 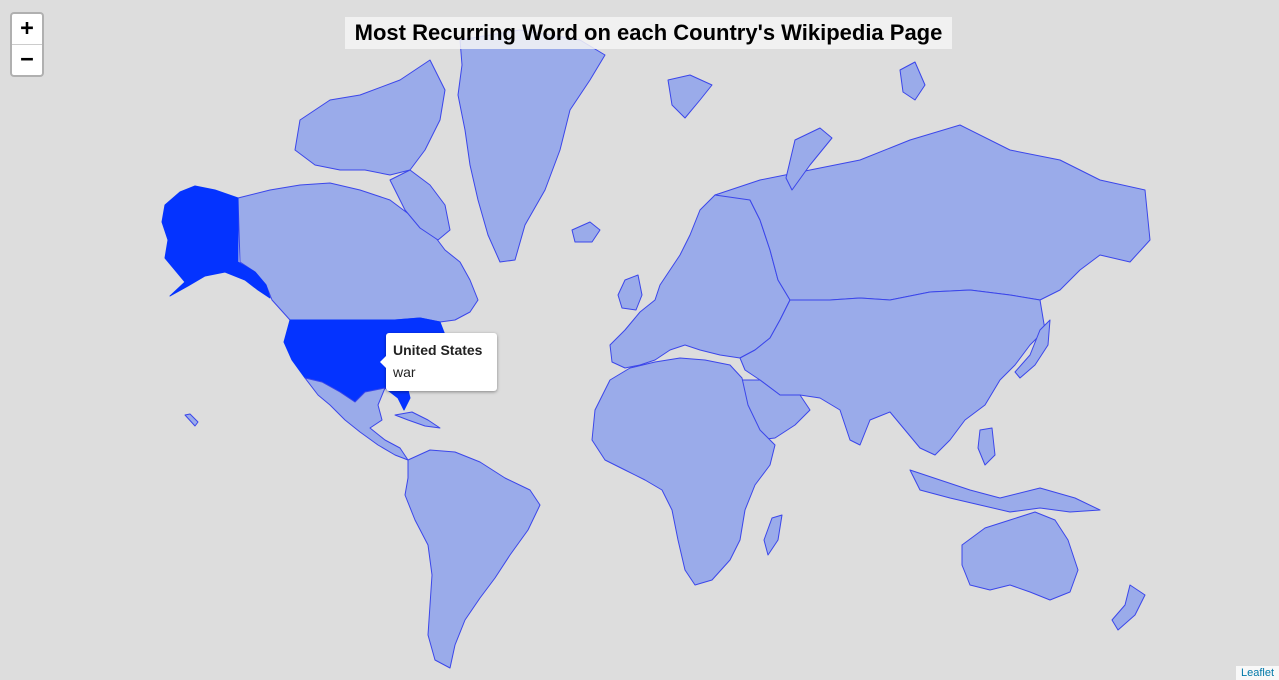 What do you see at coordinates (531, 146) in the screenshot?
I see `country-greenland` at bounding box center [531, 146].